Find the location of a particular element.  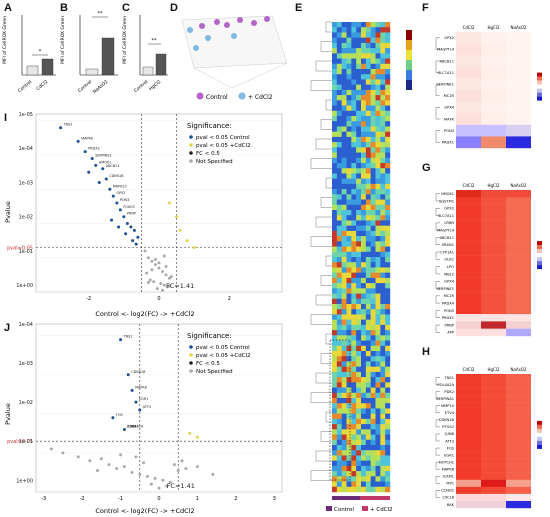

f-row-label: SERPINE1 is located at coordinates (445, 85).